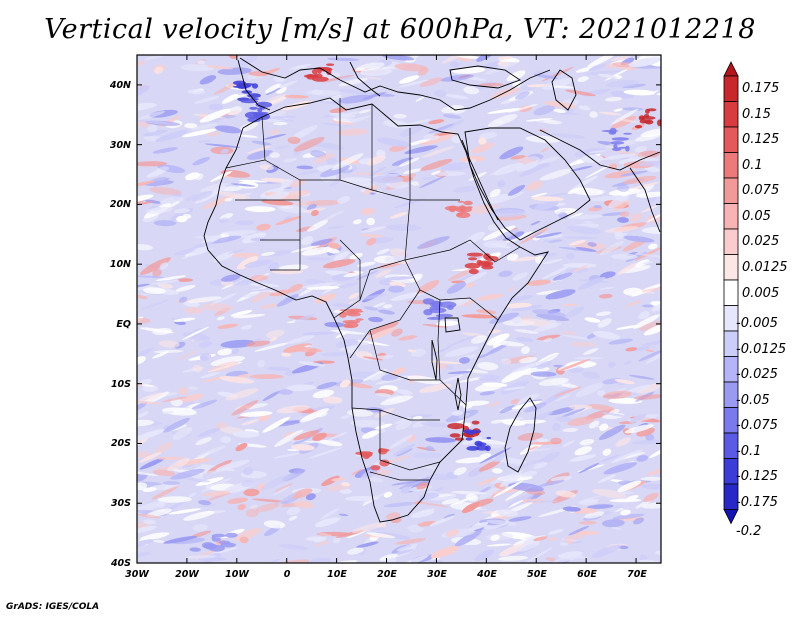  Describe the element at coordinates (748, 451) in the screenshot. I see `colorbar-level-label: -0.1` at that location.